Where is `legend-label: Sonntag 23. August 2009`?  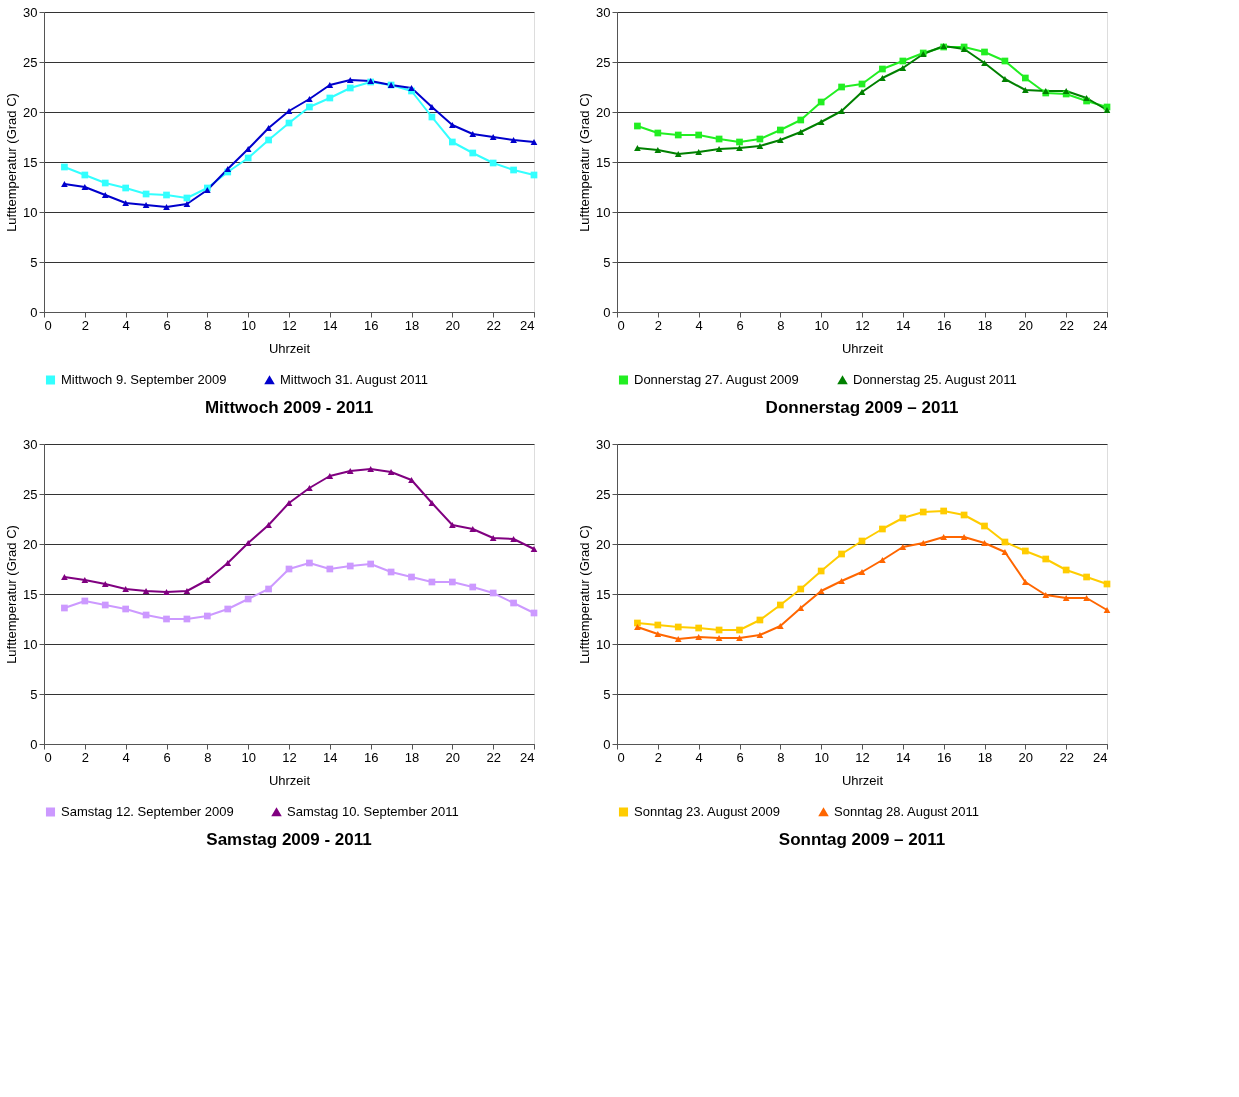 legend-label: Sonntag 23. August 2009 is located at coordinates (707, 811).